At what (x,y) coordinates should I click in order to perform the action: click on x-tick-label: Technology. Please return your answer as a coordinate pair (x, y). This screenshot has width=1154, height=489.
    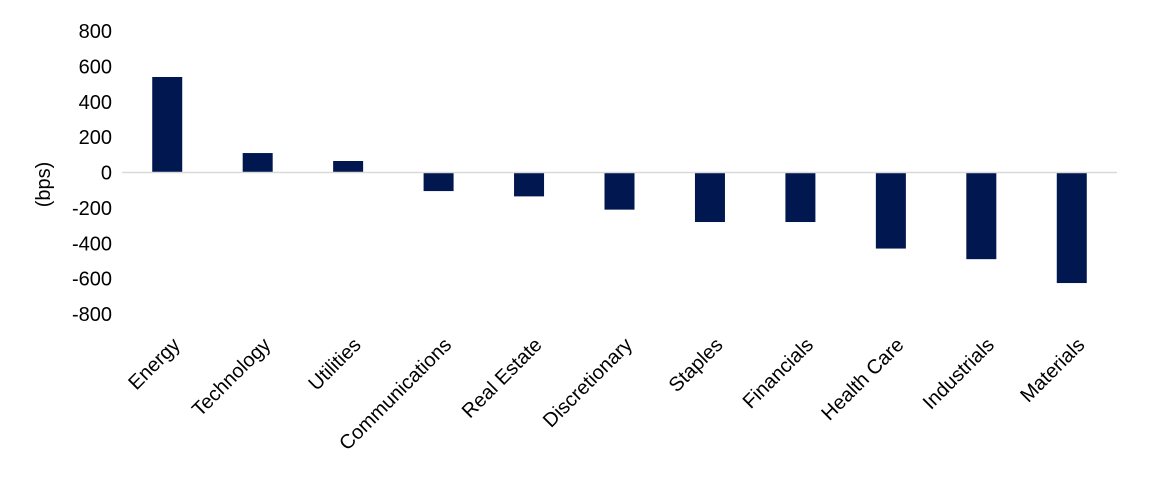
    Looking at the image, I should click on (231, 377).